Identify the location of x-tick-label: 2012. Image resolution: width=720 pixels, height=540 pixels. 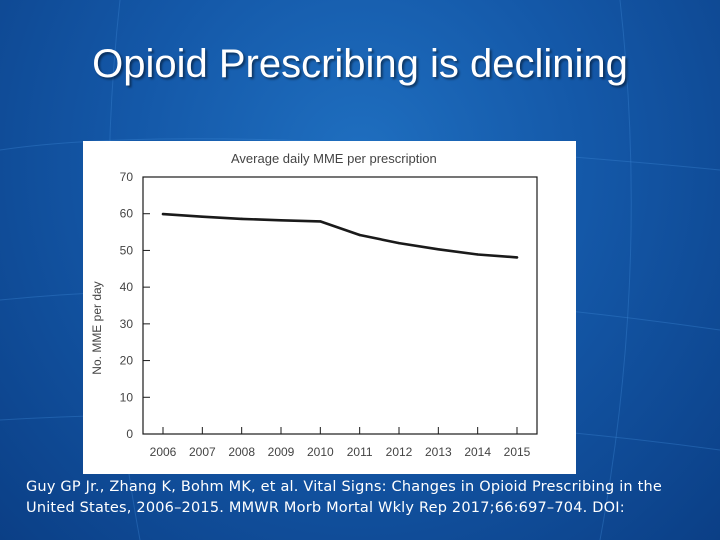
(399, 452).